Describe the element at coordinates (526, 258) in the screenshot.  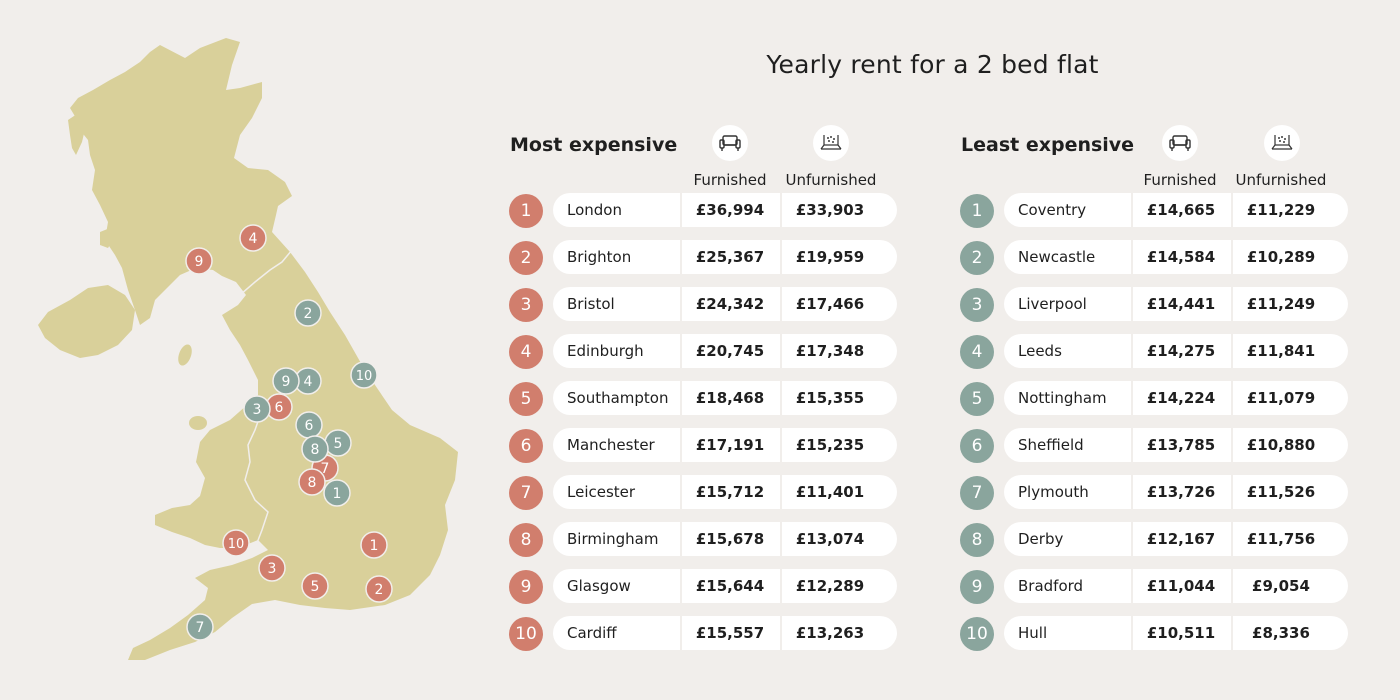
I see `rank-badge: 2` at that location.